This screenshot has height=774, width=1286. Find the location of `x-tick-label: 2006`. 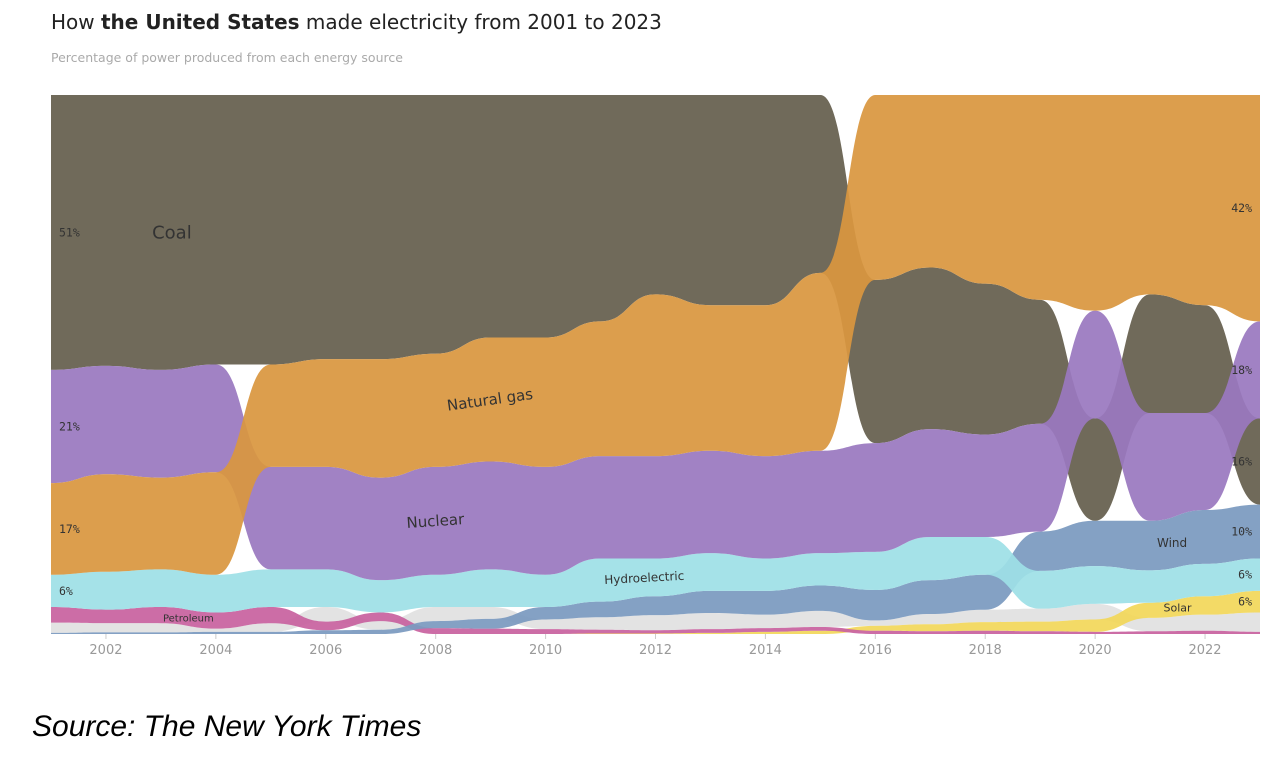

x-tick-label: 2006 is located at coordinates (325, 650).